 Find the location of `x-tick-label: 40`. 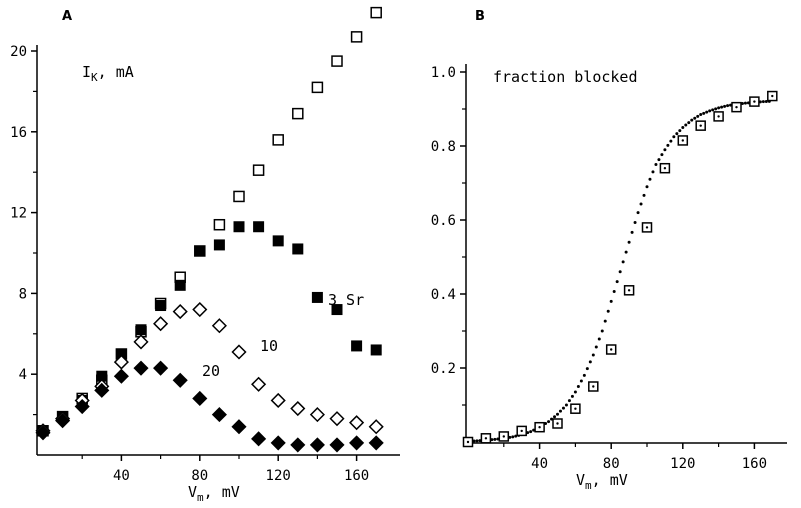

x-tick-label: 40 is located at coordinates (121, 476).